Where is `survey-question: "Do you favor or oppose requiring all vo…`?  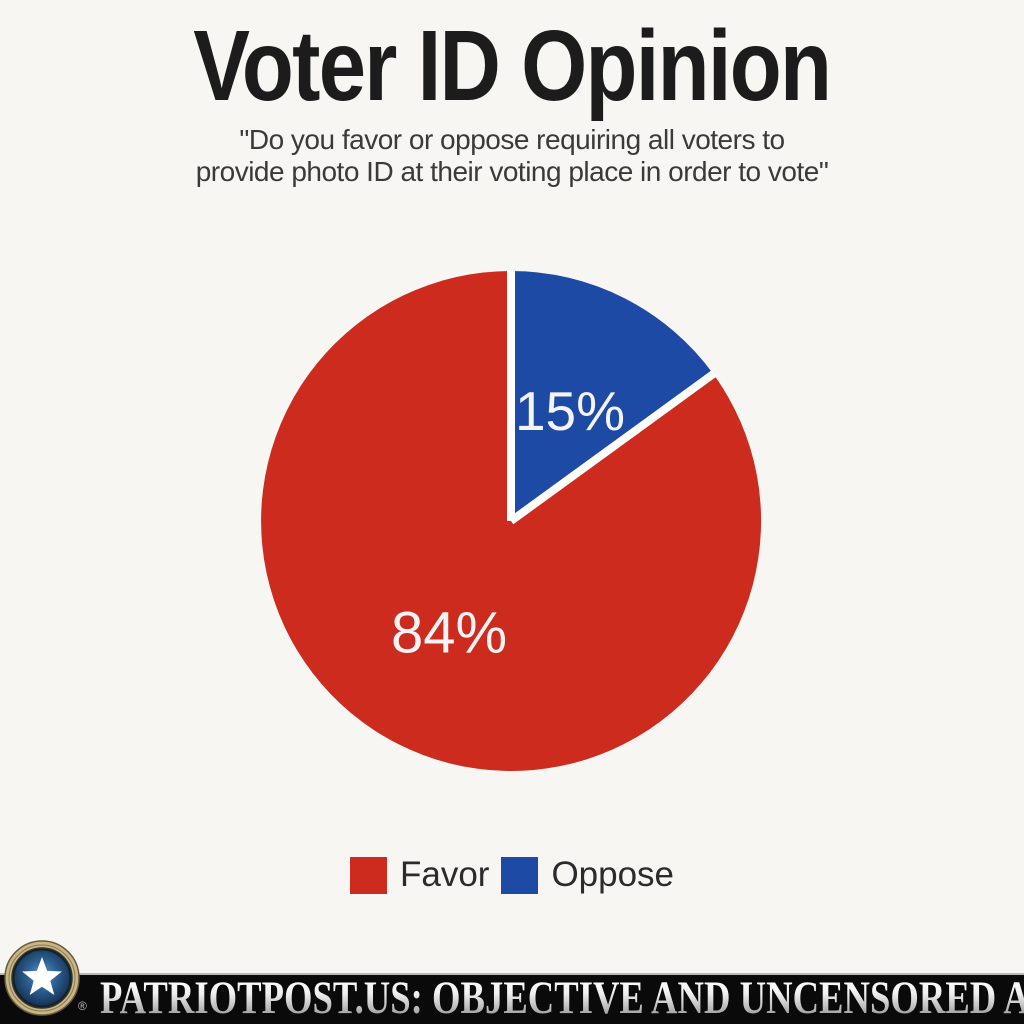
survey-question: "Do you favor or oppose requiring all vo… is located at coordinates (512, 156).